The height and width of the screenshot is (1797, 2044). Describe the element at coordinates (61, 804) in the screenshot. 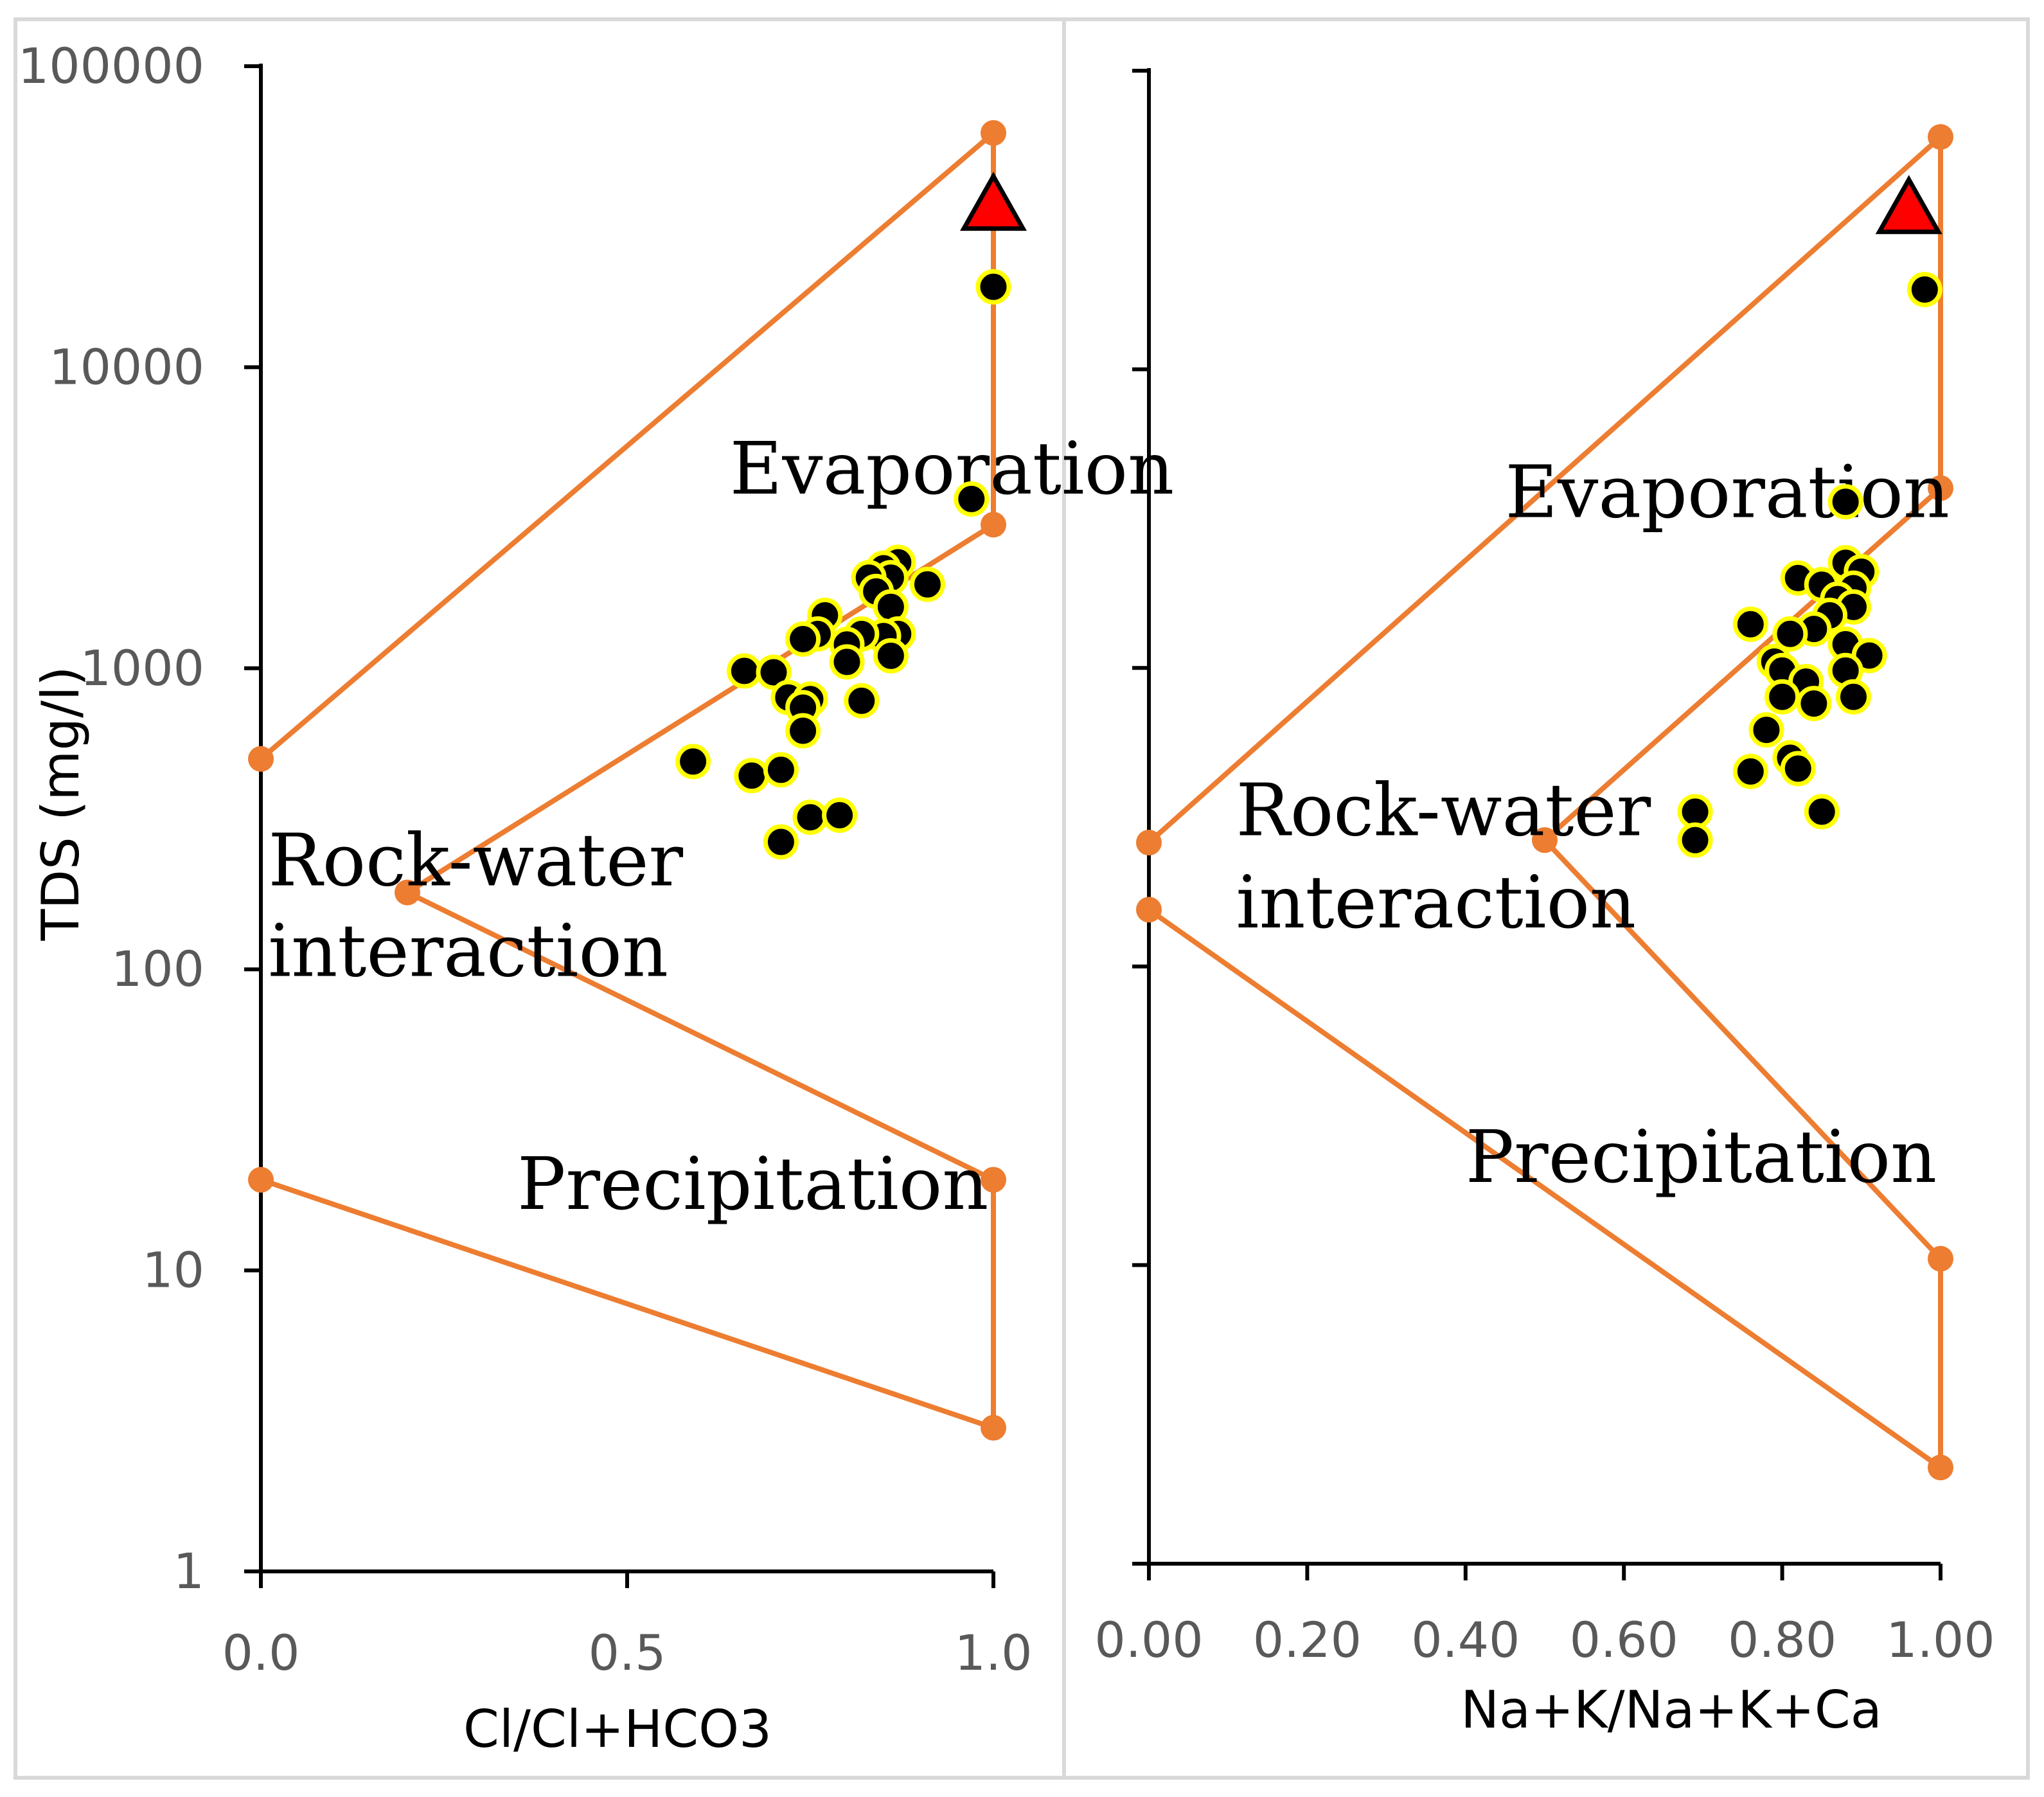

I see `y-axis-title: TDS (mg/l)` at that location.